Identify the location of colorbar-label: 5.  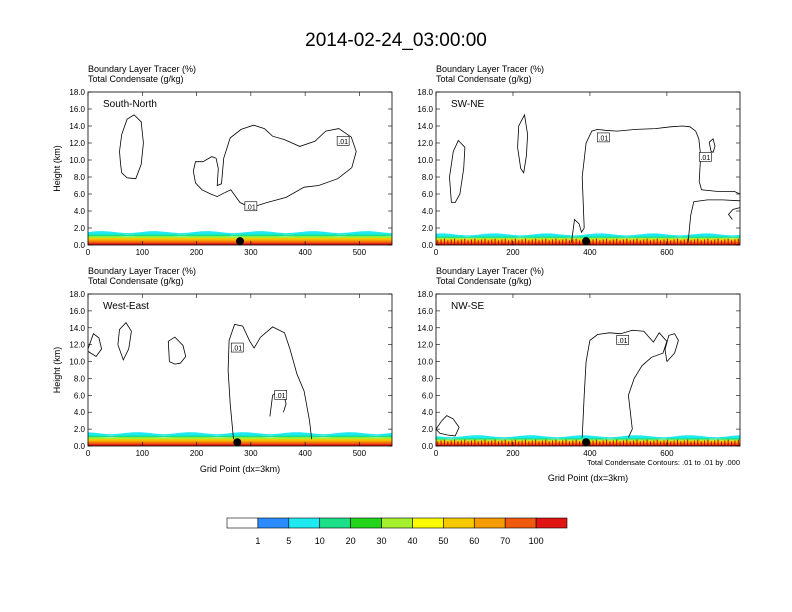
(288, 541).